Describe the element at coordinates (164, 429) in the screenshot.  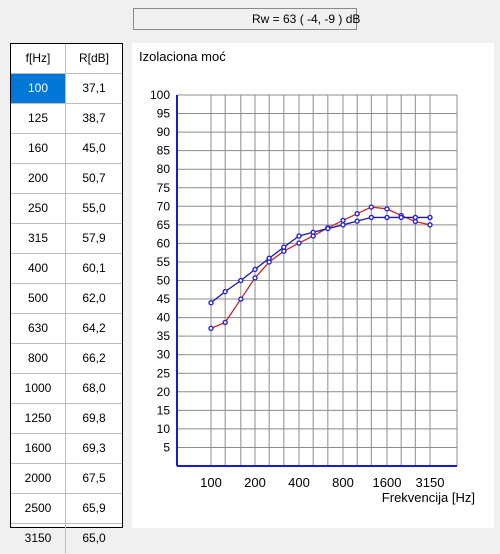
I see `y-tick-label: 10` at that location.